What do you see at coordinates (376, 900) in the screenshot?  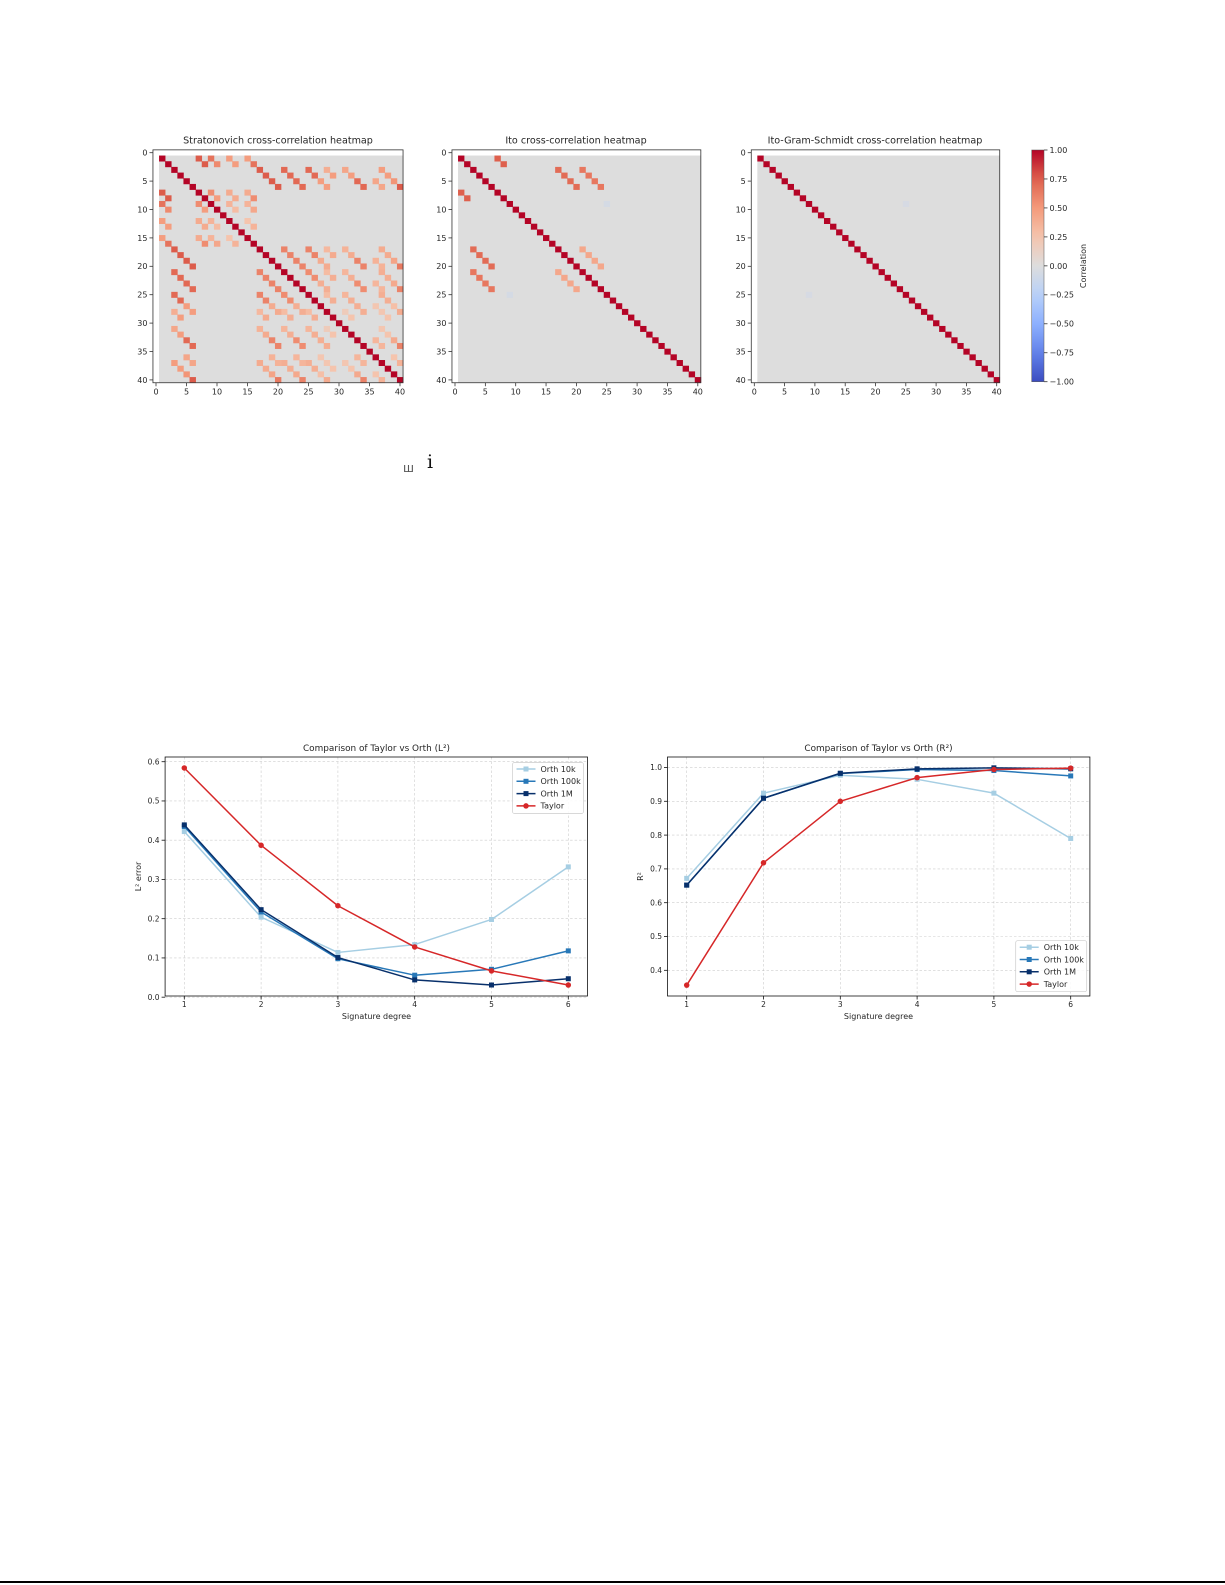 I see `series-line` at bounding box center [376, 900].